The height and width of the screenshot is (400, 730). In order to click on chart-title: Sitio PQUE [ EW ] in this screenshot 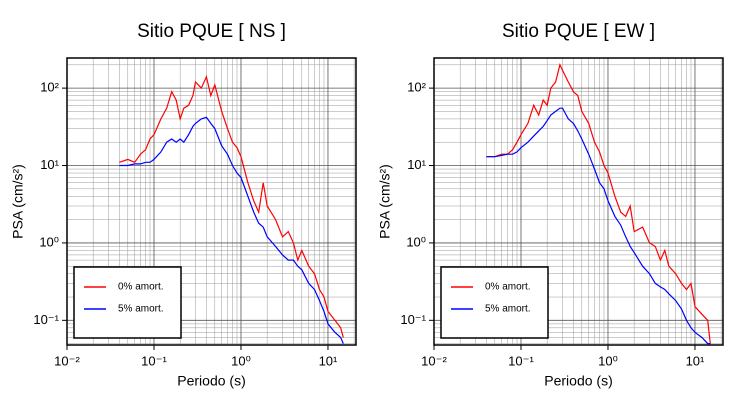, I will do `click(578, 31)`.